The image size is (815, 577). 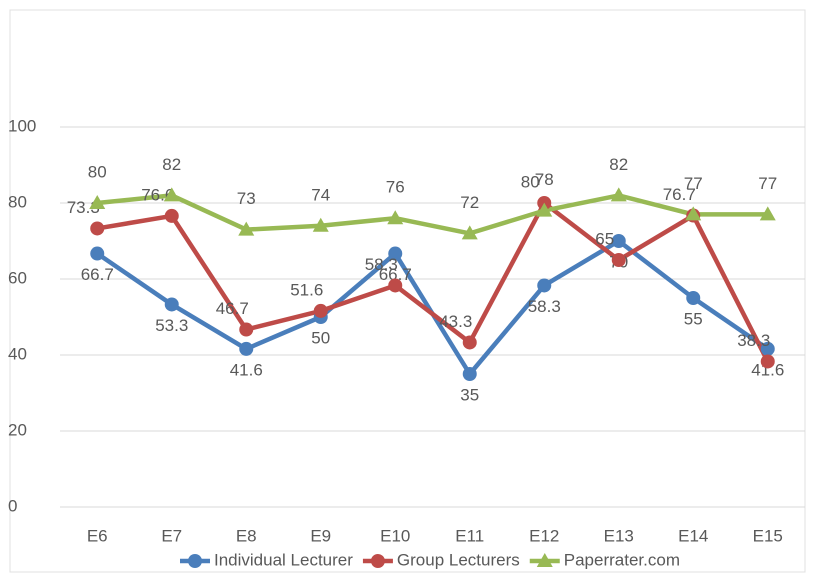 What do you see at coordinates (17, 429) in the screenshot?
I see `y-tick-label: 20` at bounding box center [17, 429].